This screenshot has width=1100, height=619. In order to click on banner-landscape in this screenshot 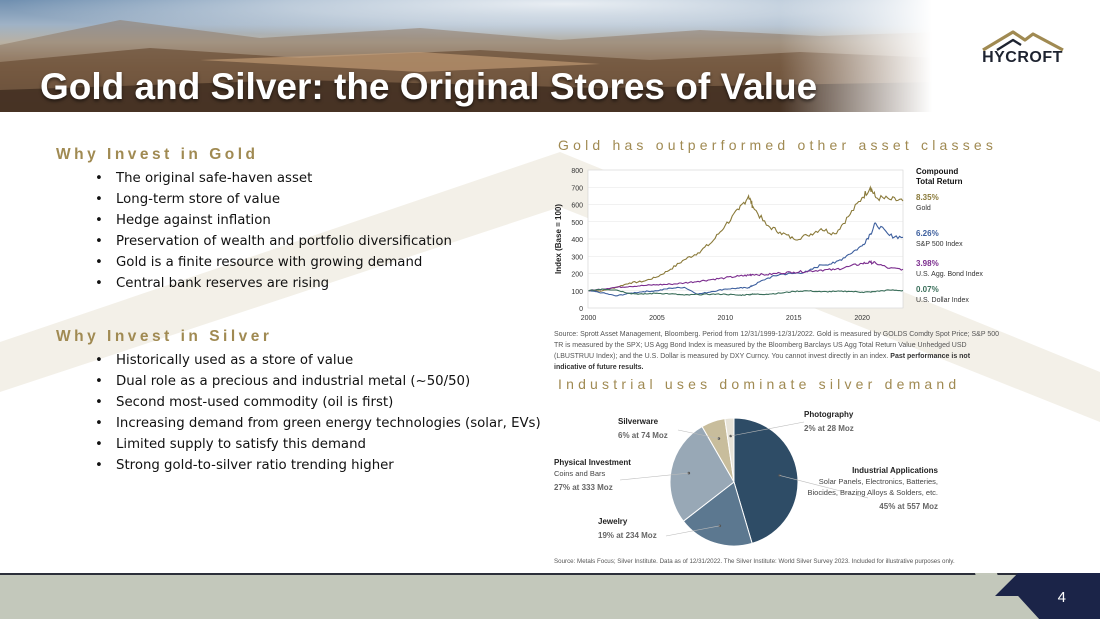, I will do `click(470, 66)`.